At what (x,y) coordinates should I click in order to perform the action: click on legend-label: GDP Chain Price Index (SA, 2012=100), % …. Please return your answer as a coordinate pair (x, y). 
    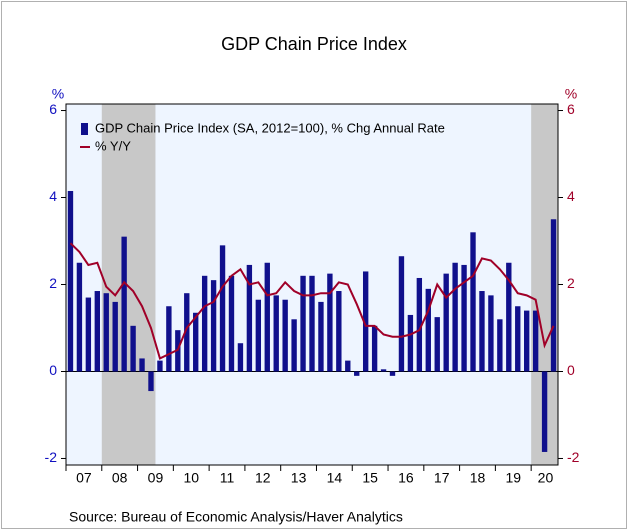
    Looking at the image, I should click on (270, 127).